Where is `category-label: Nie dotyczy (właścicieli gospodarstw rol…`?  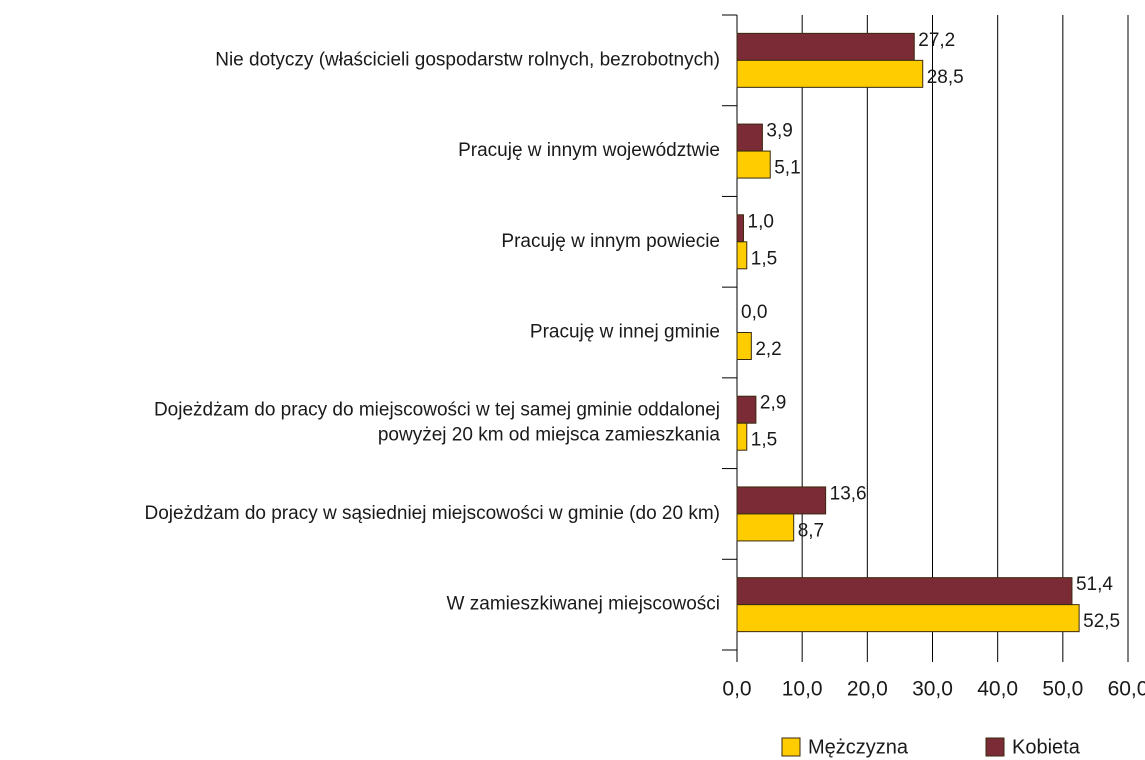 category-label: Nie dotyczy (właścicieli gospodarstw rol… is located at coordinates (467, 59).